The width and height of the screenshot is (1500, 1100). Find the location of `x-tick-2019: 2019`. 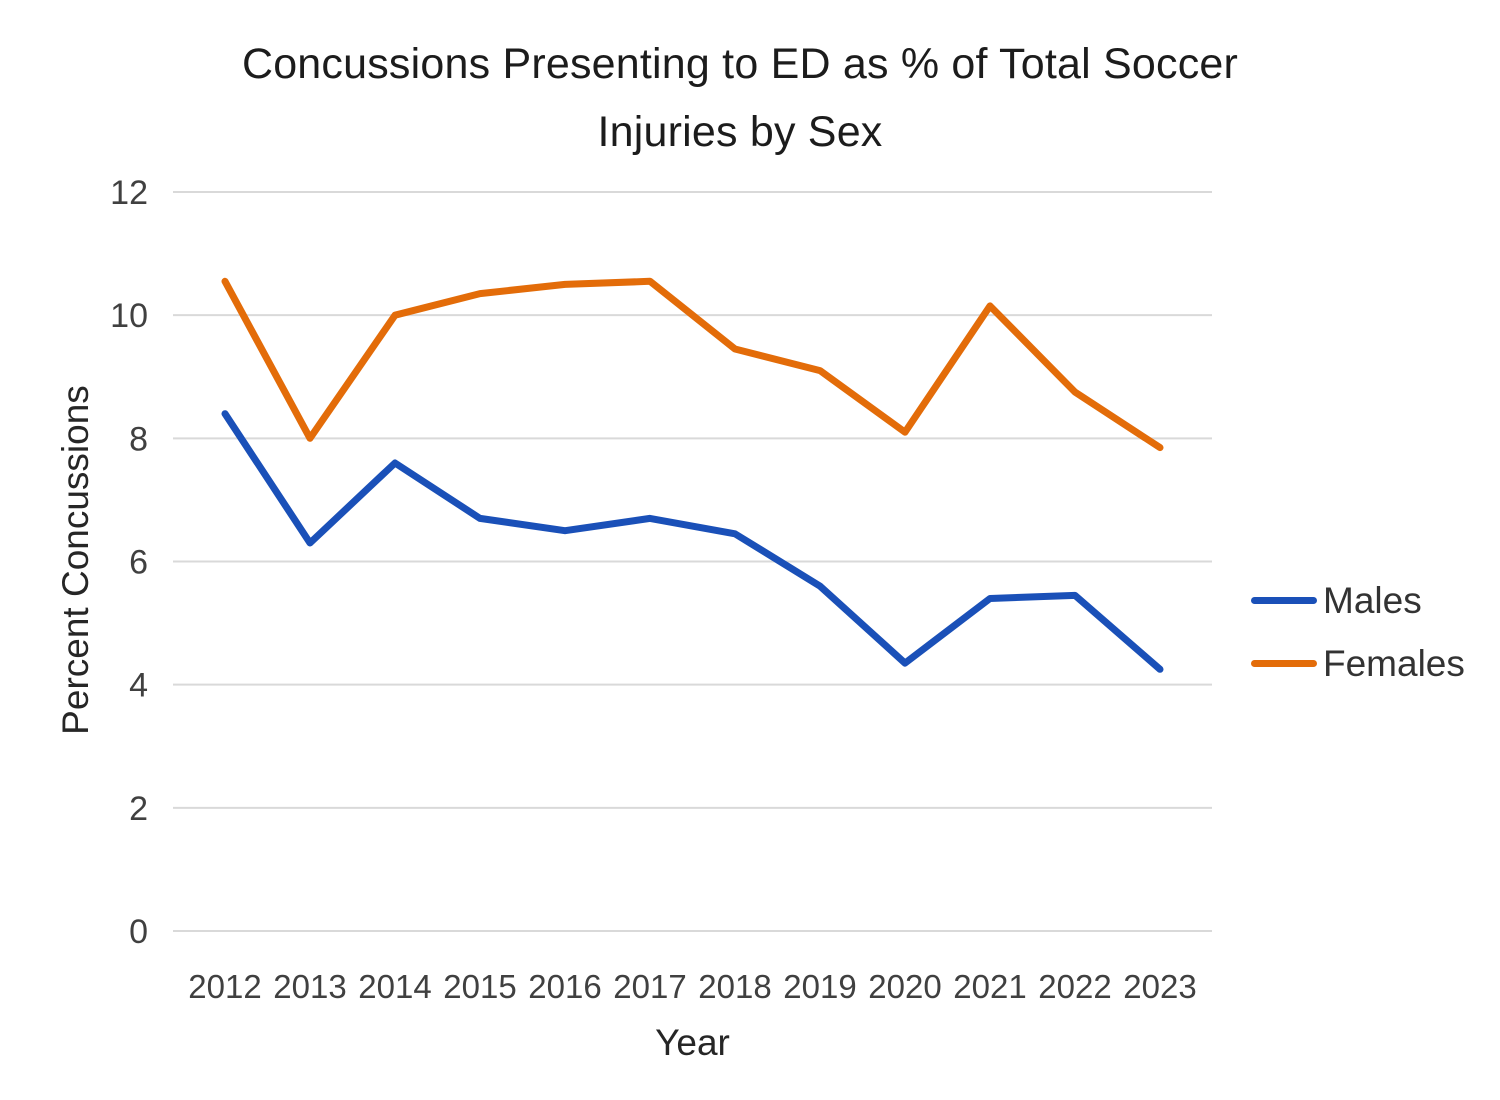

x-tick-2019: 2019 is located at coordinates (819, 986).